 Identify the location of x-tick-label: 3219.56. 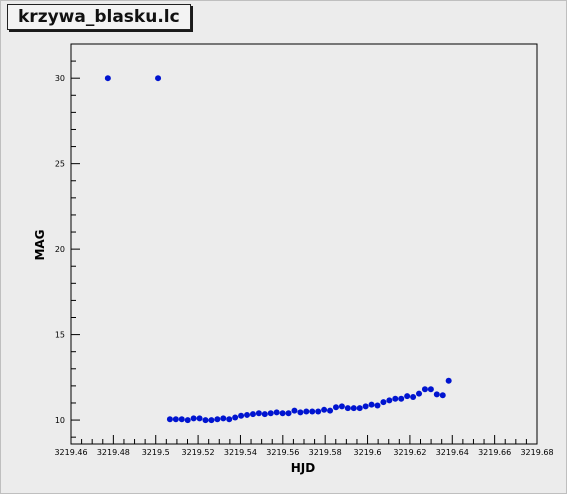
(282, 452).